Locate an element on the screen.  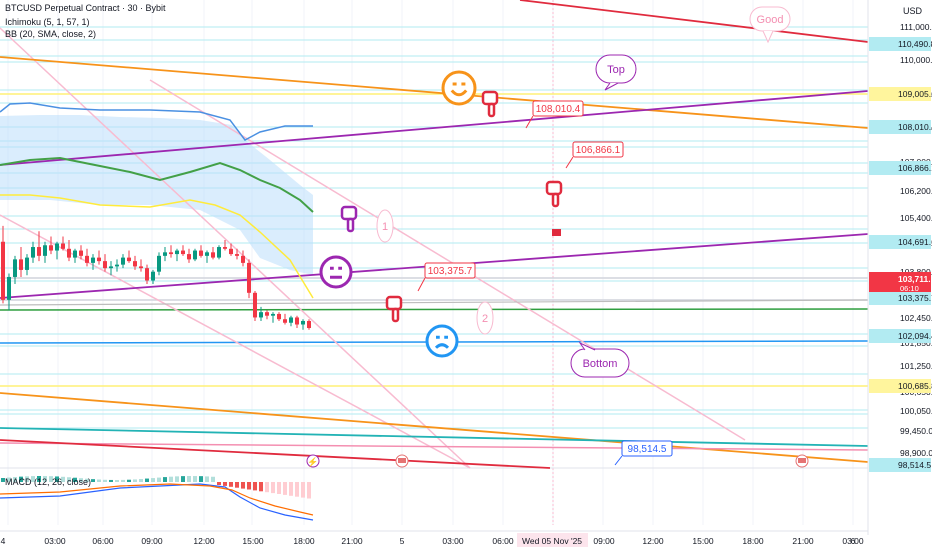
countdown-text: 06:10 is located at coordinates (909, 288).